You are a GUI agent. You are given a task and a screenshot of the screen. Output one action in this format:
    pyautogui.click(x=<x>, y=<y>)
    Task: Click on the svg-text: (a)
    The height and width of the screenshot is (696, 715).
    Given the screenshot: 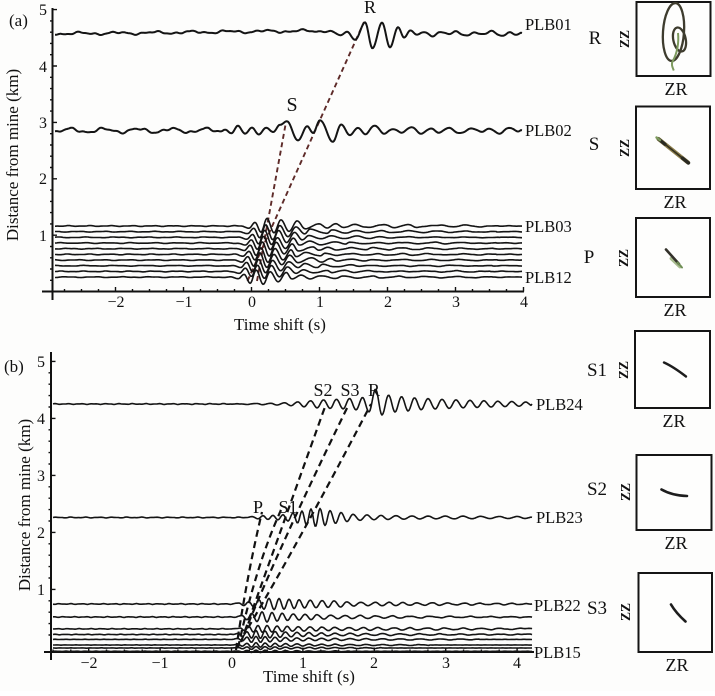 What is the action you would take?
    pyautogui.click(x=18, y=20)
    